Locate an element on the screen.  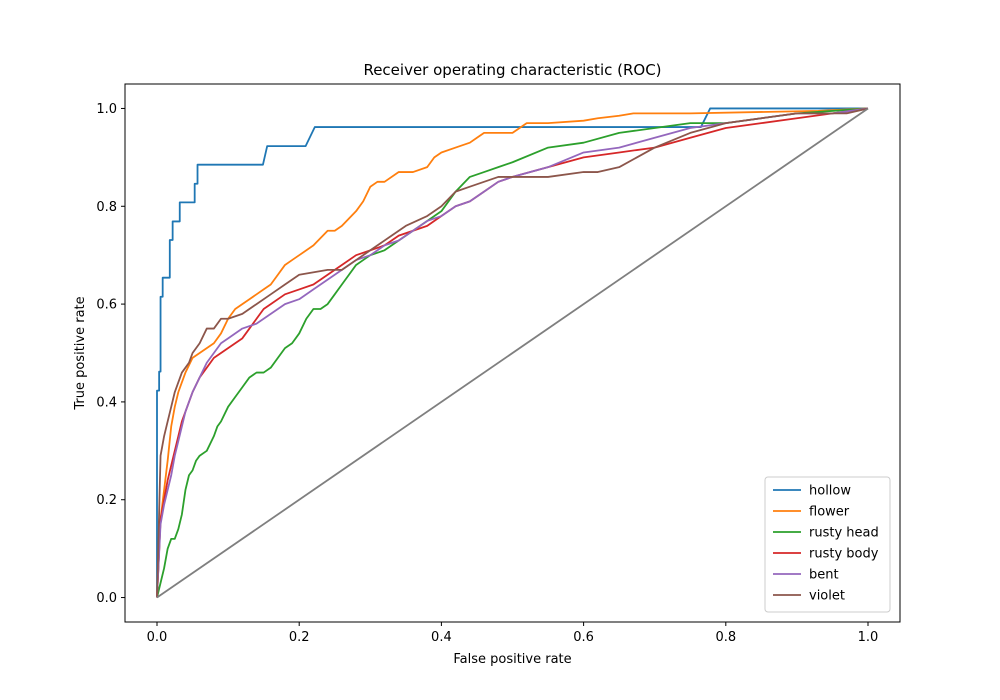
y-tick-label: 0.6 is located at coordinates (106, 305).